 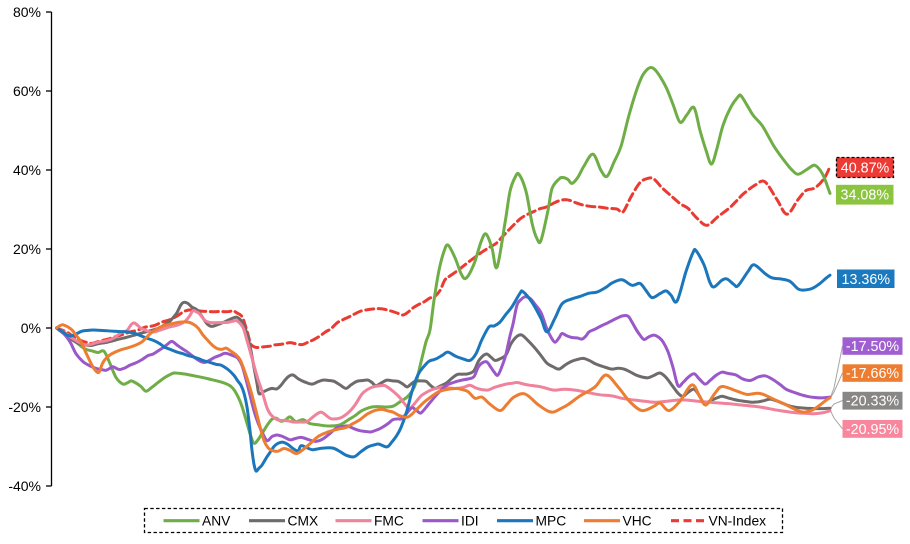 I want to click on svg-text: -17.50%, so click(x=873, y=347).